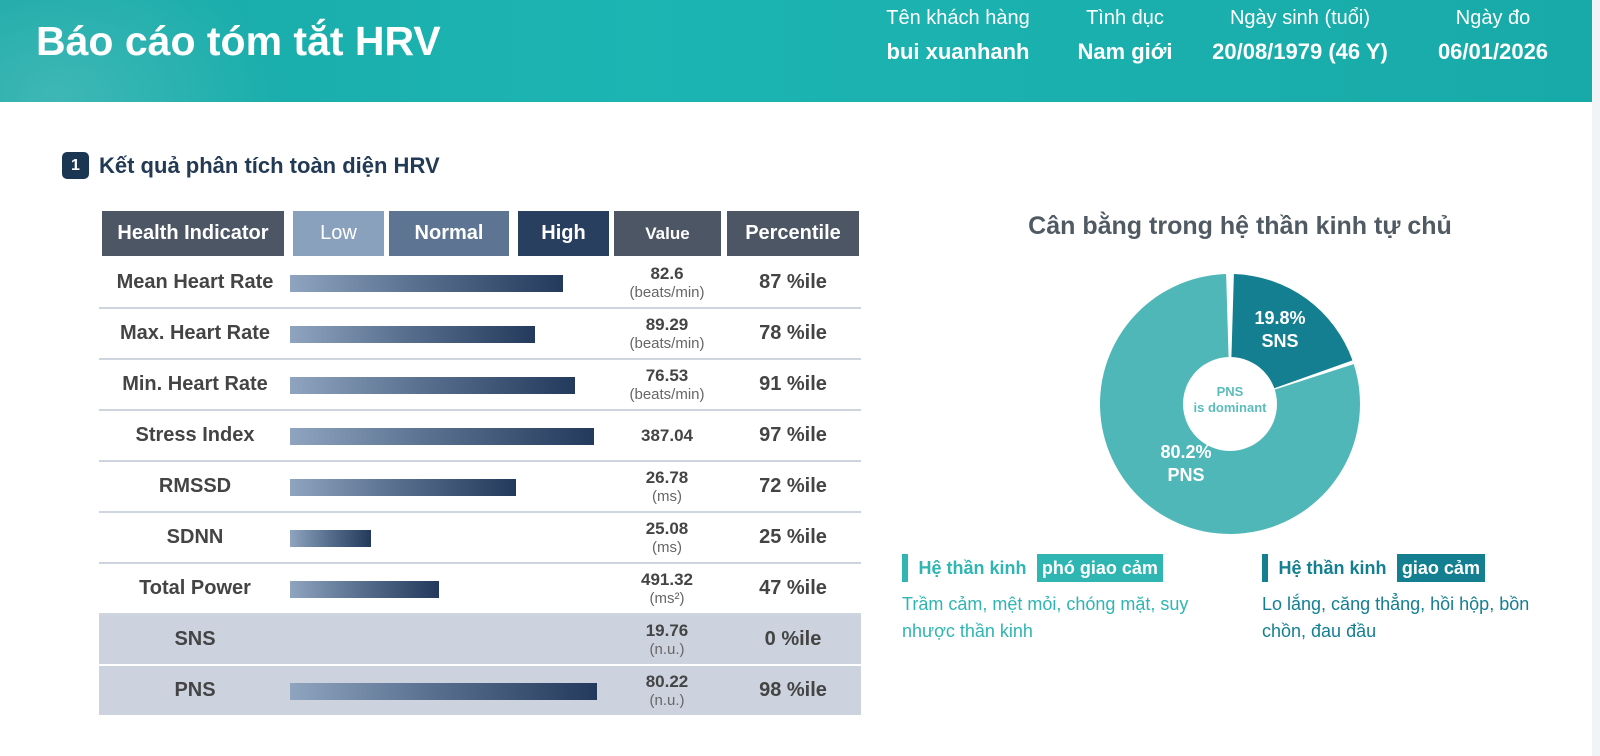 The width and height of the screenshot is (1600, 756). I want to click on indicator-name: RMSSD, so click(195, 486).